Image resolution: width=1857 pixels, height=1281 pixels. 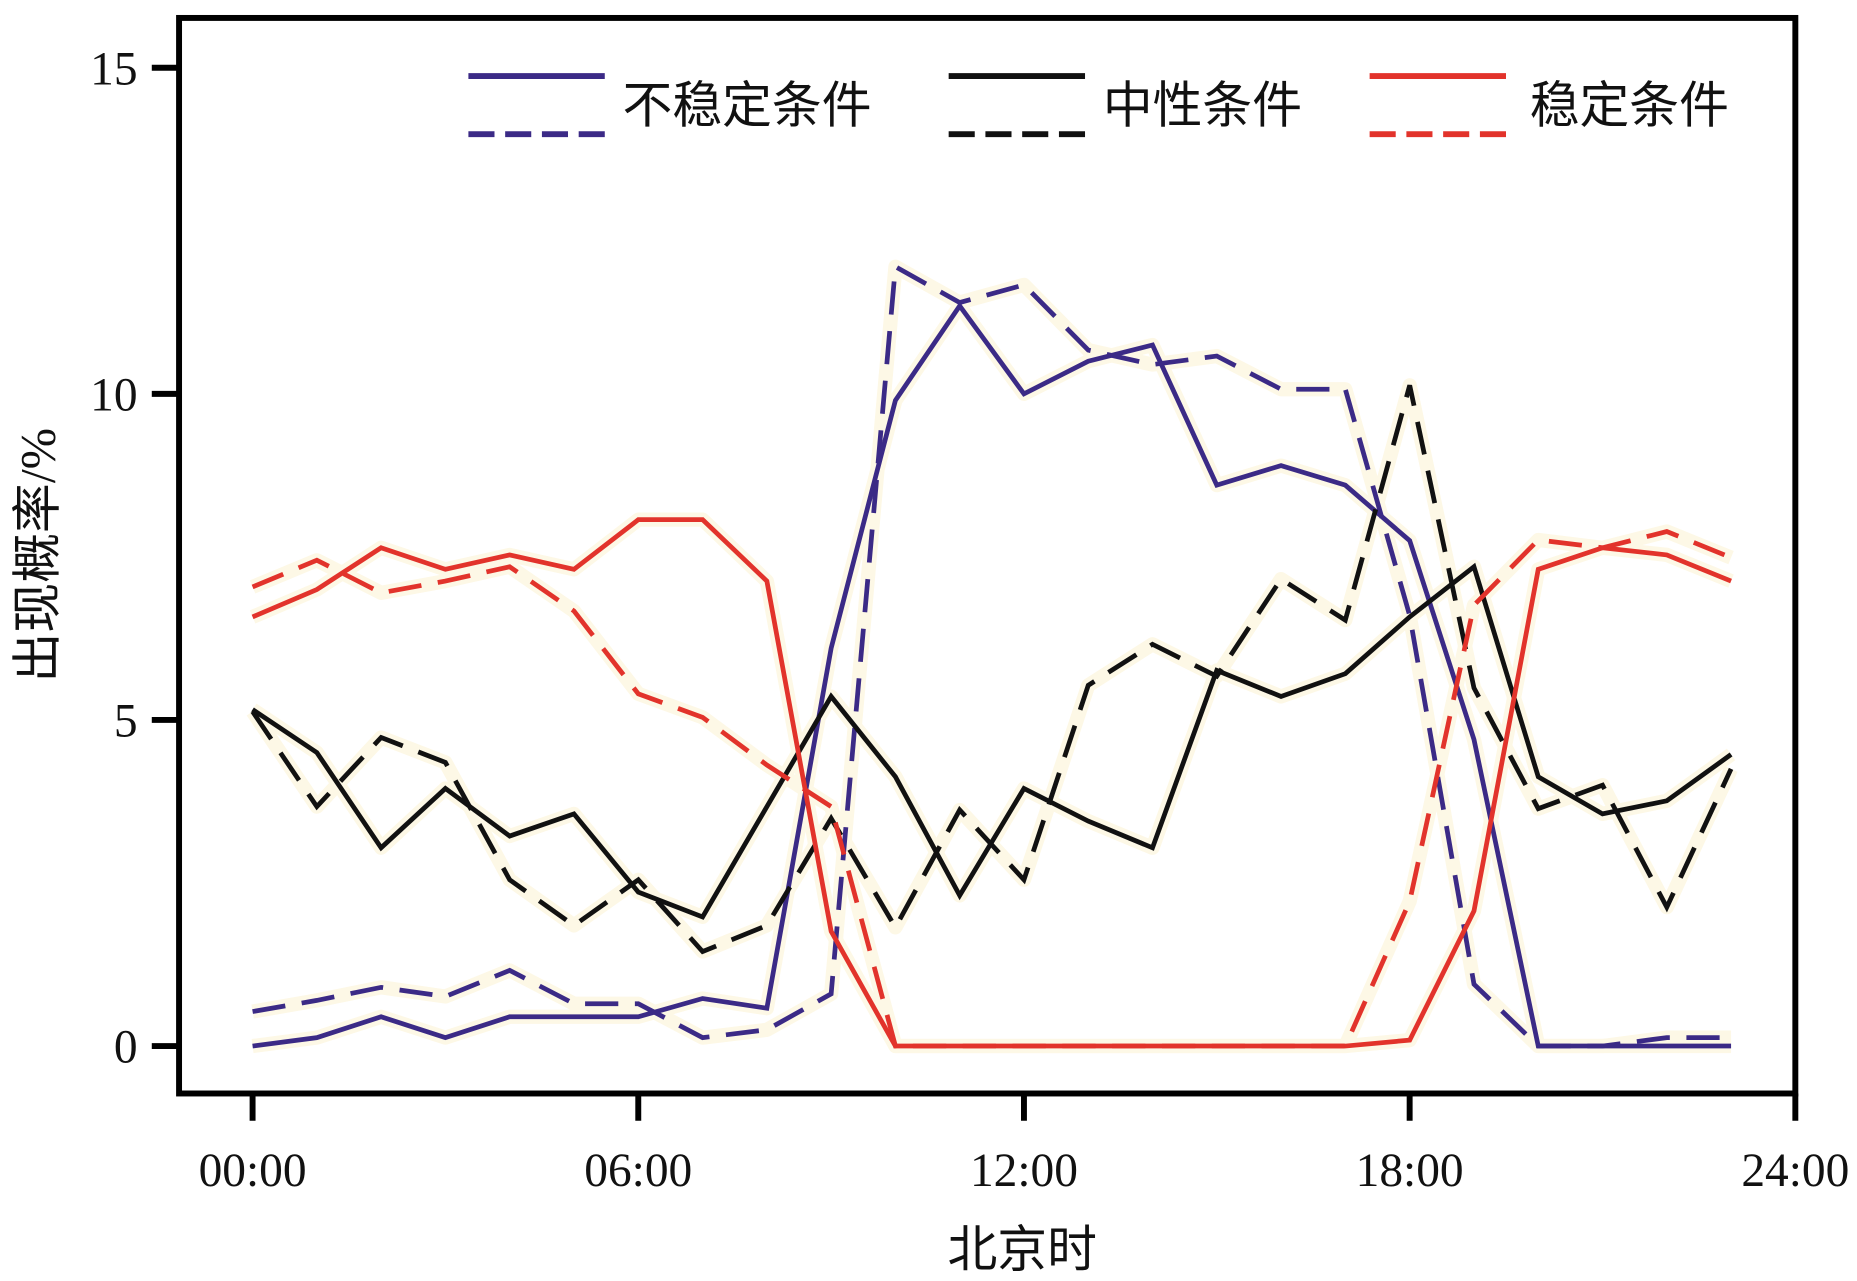 What do you see at coordinates (1410, 1171) in the screenshot?
I see `x-tick-label: 18:00` at bounding box center [1410, 1171].